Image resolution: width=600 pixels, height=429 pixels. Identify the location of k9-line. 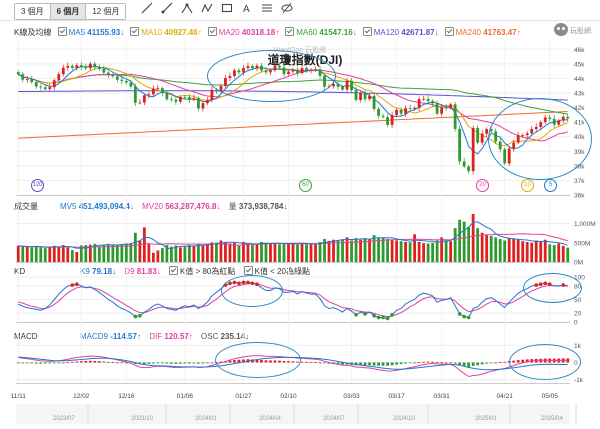
(293, 300).